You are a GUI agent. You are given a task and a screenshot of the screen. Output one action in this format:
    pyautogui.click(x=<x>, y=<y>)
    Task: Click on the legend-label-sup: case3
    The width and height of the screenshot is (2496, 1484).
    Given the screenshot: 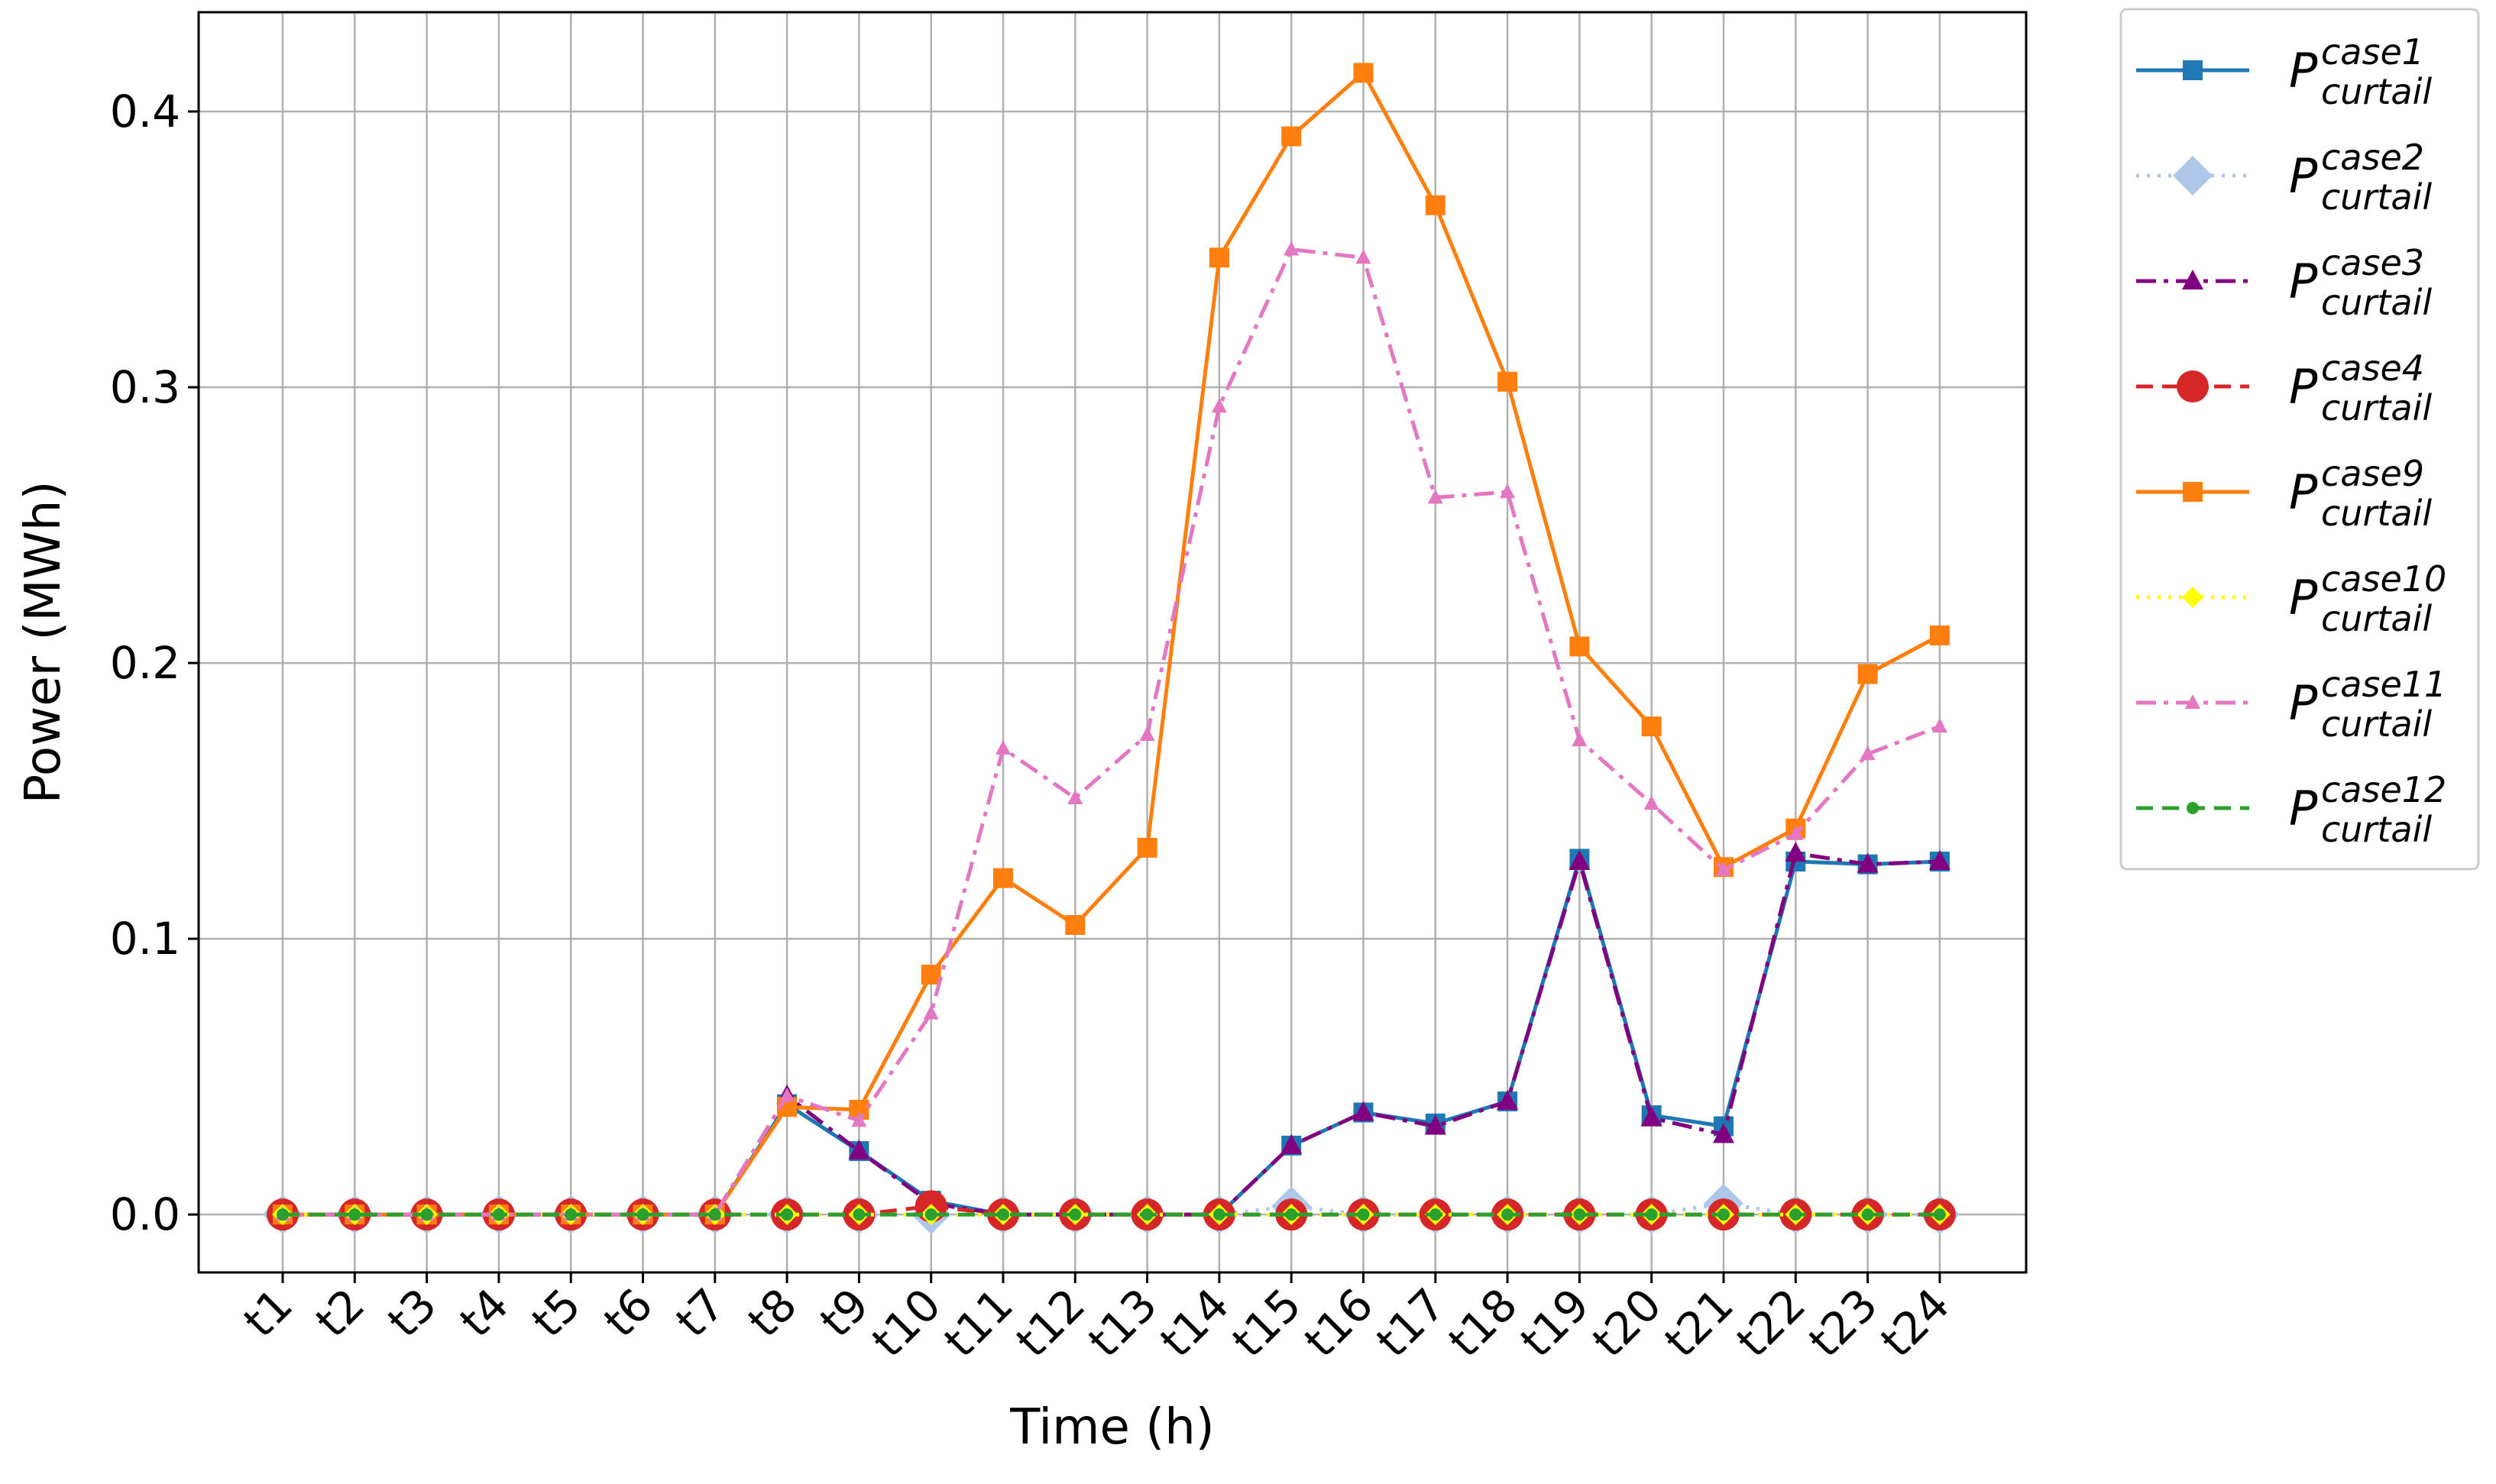 What is the action you would take?
    pyautogui.click(x=2372, y=262)
    